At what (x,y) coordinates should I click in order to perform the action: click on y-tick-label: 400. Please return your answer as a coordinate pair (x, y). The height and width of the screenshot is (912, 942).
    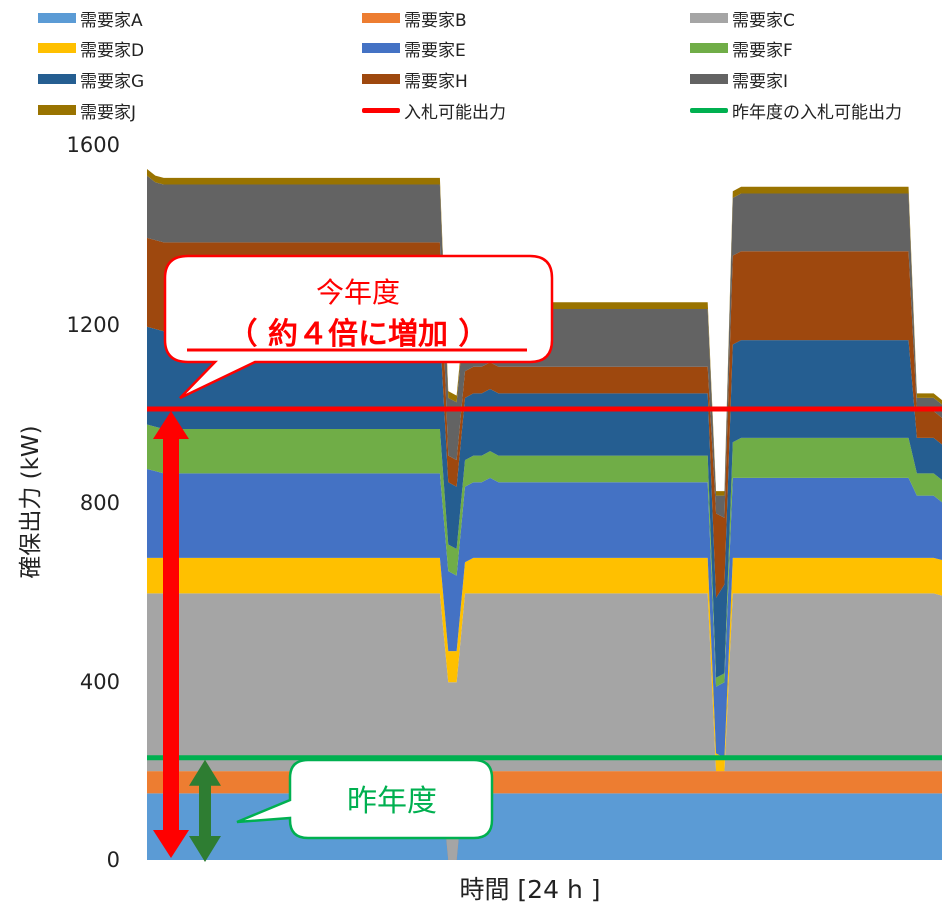
    Looking at the image, I should click on (99, 682).